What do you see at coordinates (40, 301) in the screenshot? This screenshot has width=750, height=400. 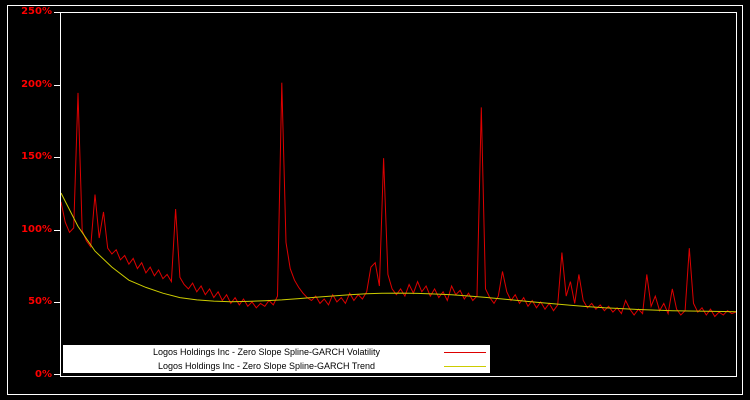 I see `y-axis-tick-label: 50%` at bounding box center [40, 301].